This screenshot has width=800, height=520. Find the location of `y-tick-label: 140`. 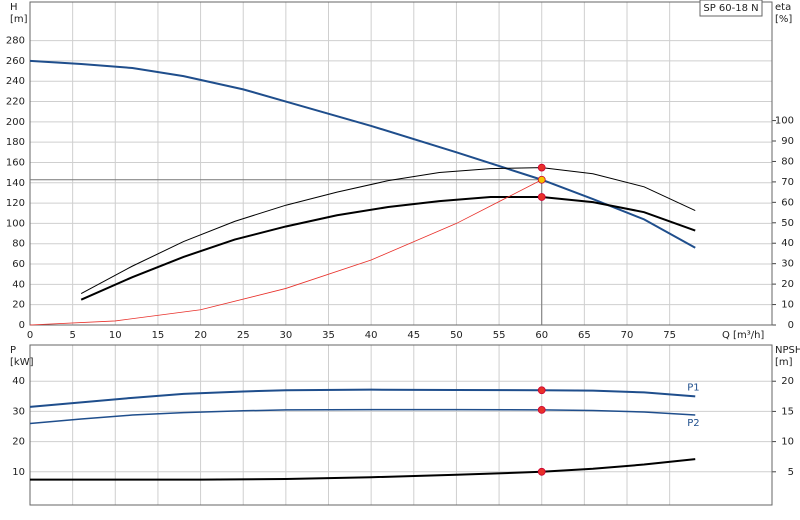

y-tick-label: 140 is located at coordinates (15, 183).